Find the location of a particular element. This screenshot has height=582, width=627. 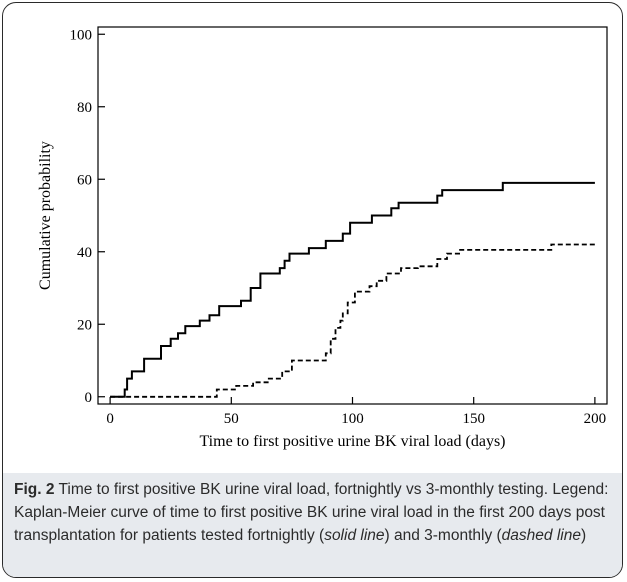

x-tick-label: 200 is located at coordinates (595, 419).